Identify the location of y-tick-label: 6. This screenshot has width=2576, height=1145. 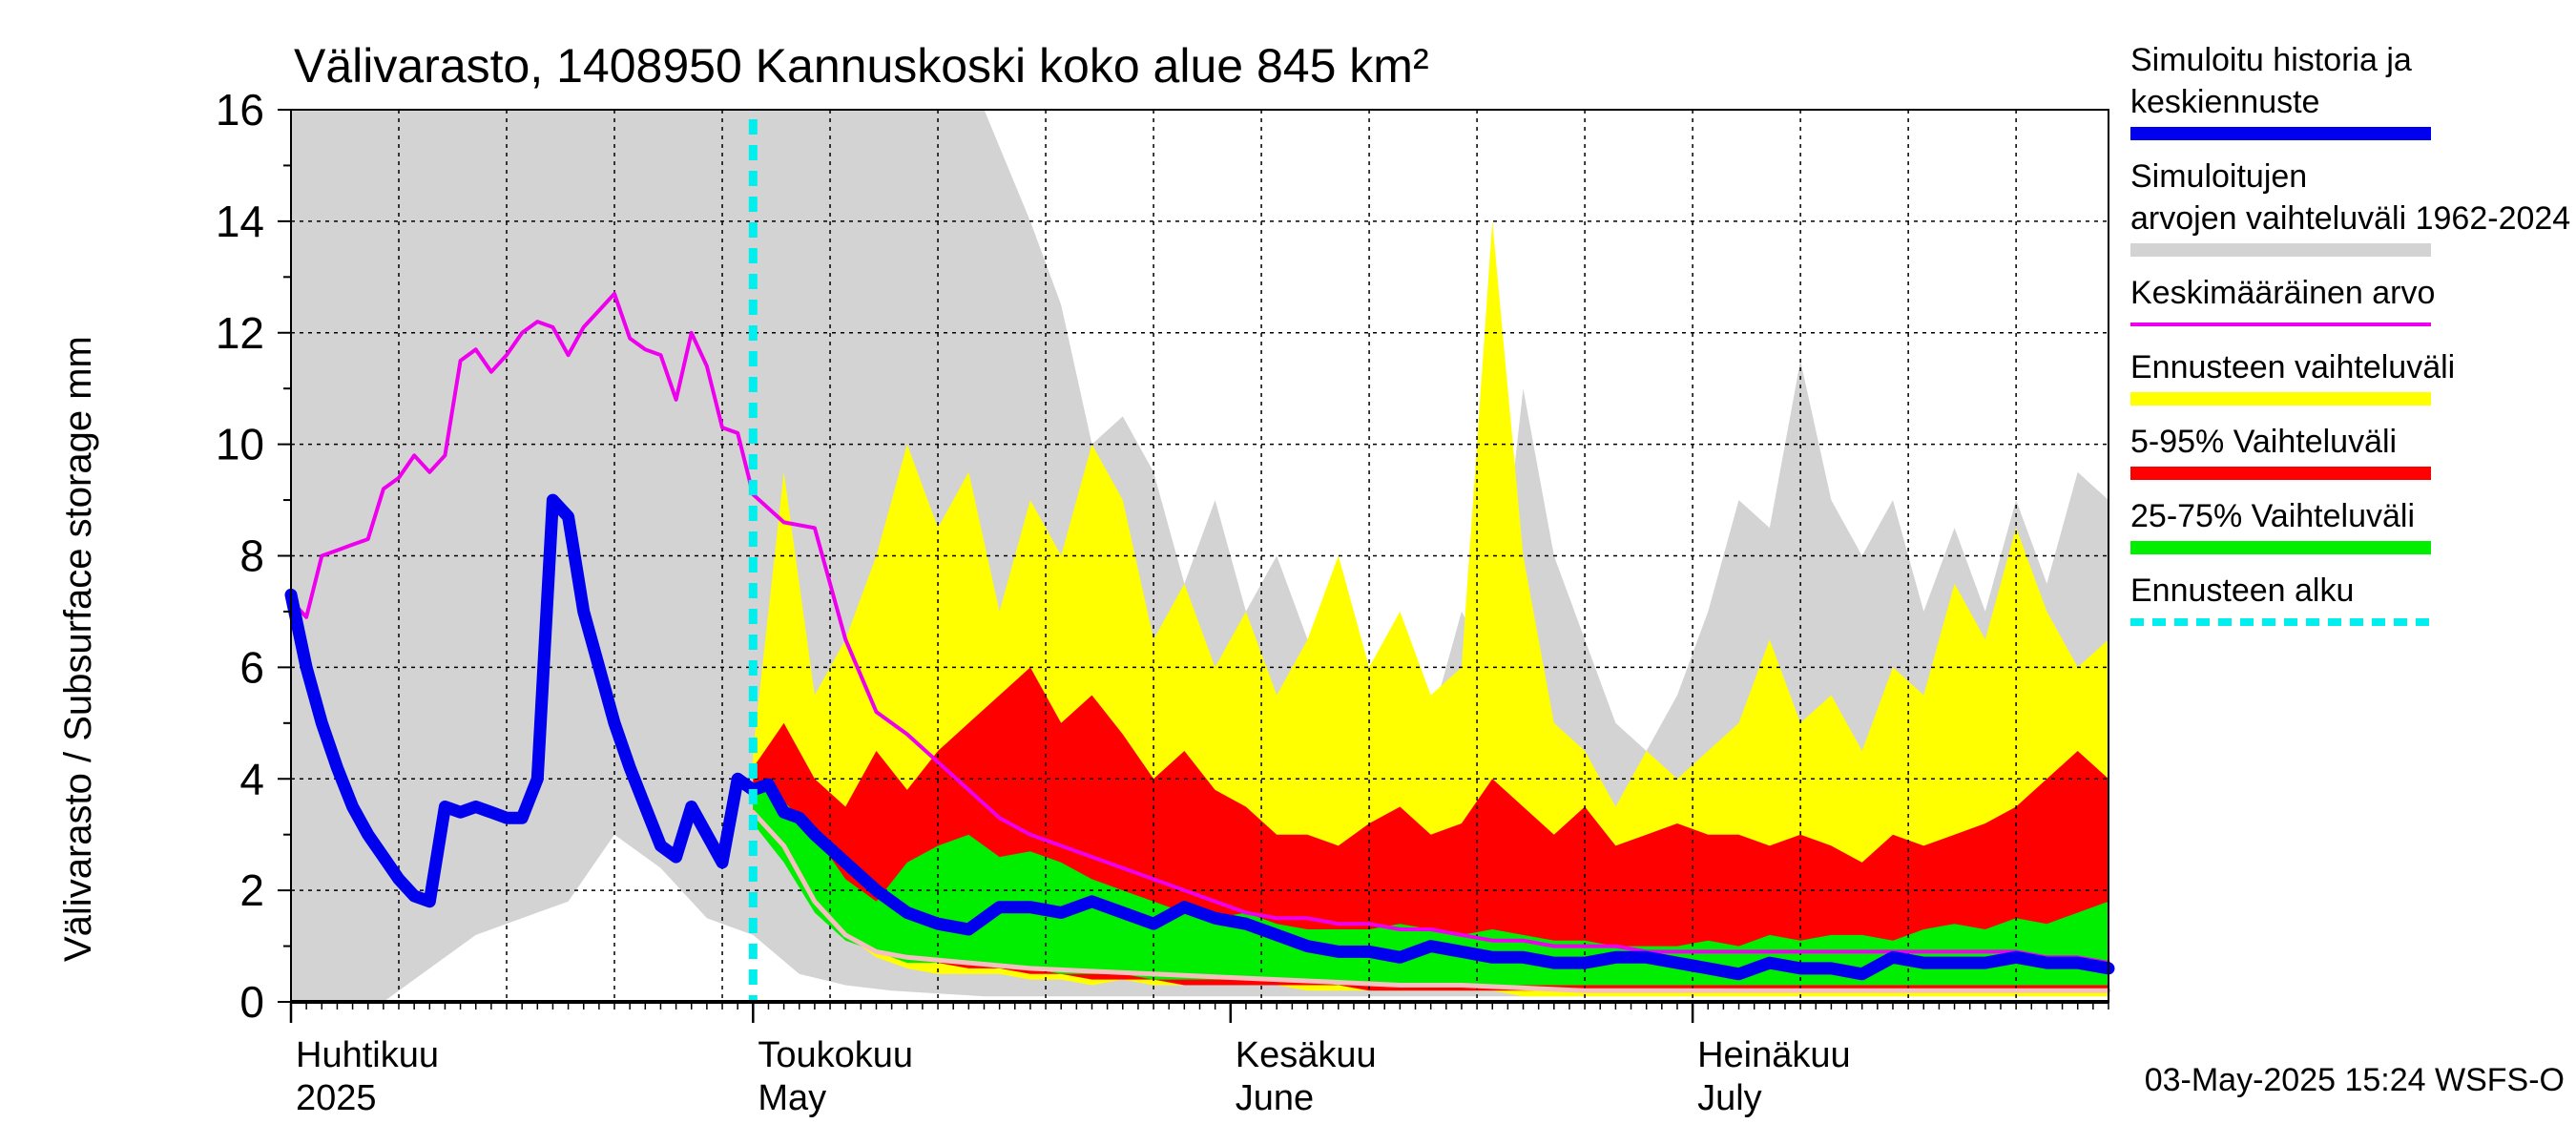
(251, 667).